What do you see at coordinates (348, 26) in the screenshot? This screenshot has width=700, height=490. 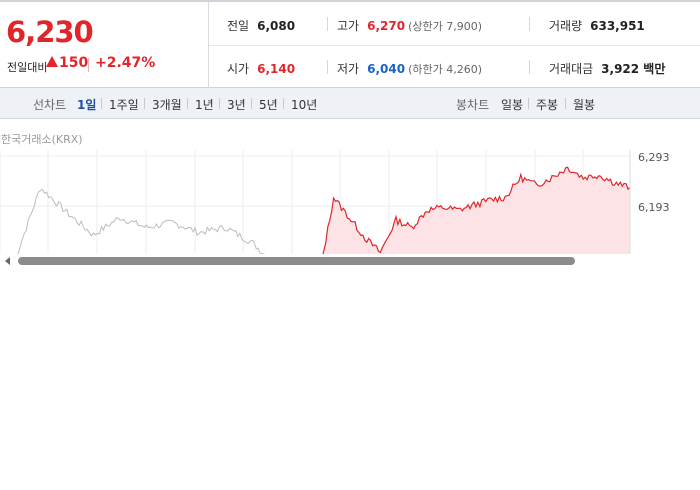 I see `stat-label: 고가` at bounding box center [348, 26].